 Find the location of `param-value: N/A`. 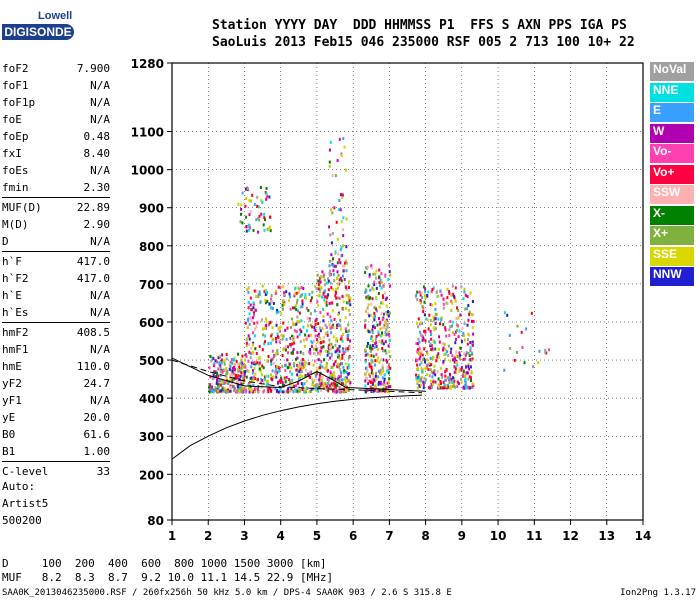

param-value: N/A is located at coordinates (100, 295).